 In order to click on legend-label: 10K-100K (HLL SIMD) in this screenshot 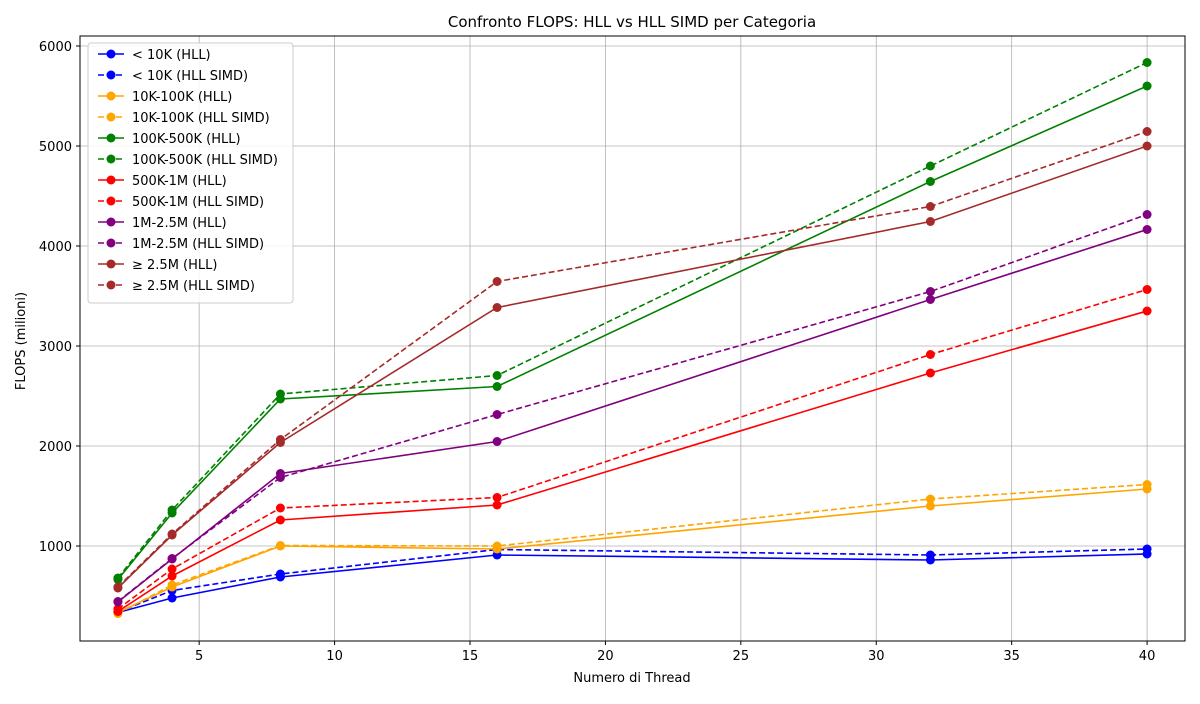, I will do `click(201, 118)`.